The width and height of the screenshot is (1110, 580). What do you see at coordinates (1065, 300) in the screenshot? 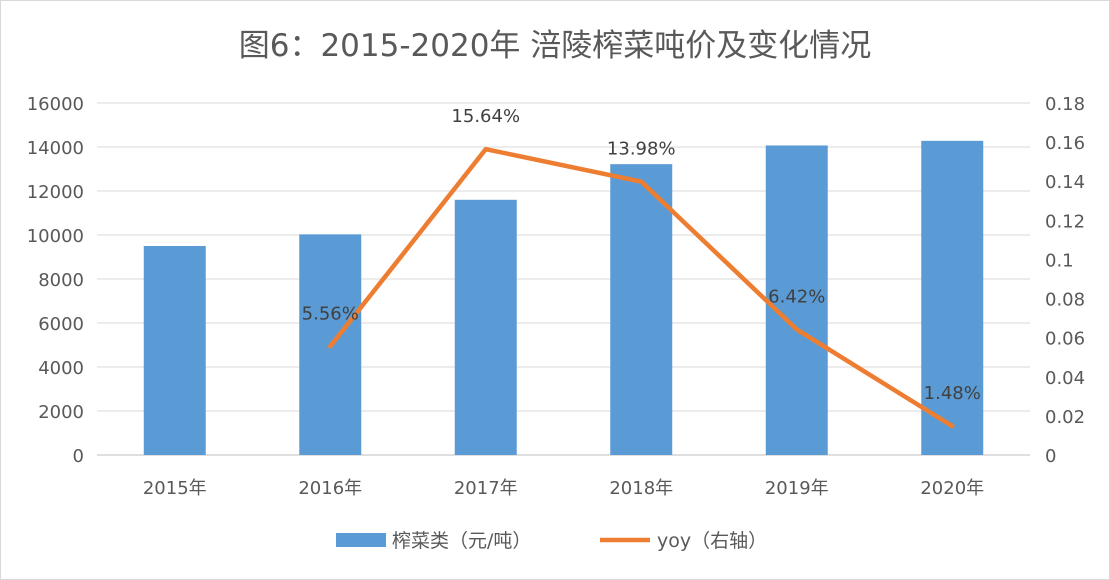
I see `right-axis-tick: 0.08` at bounding box center [1065, 300].